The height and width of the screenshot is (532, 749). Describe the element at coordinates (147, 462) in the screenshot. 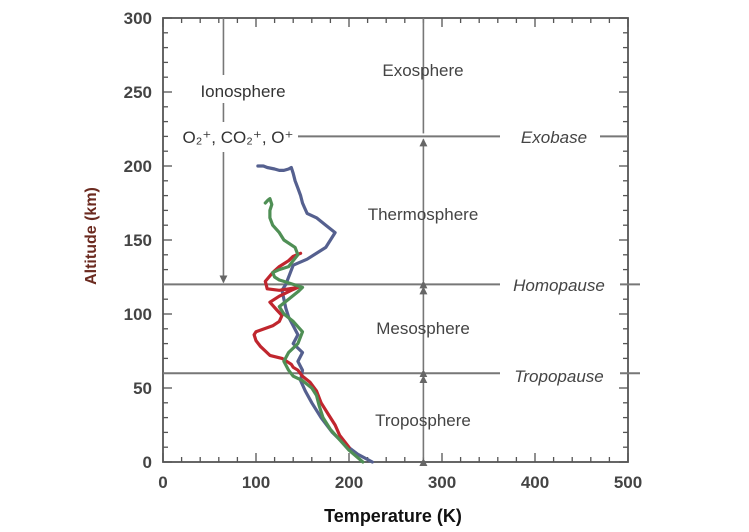

I see `y-tick-label: 0` at that location.